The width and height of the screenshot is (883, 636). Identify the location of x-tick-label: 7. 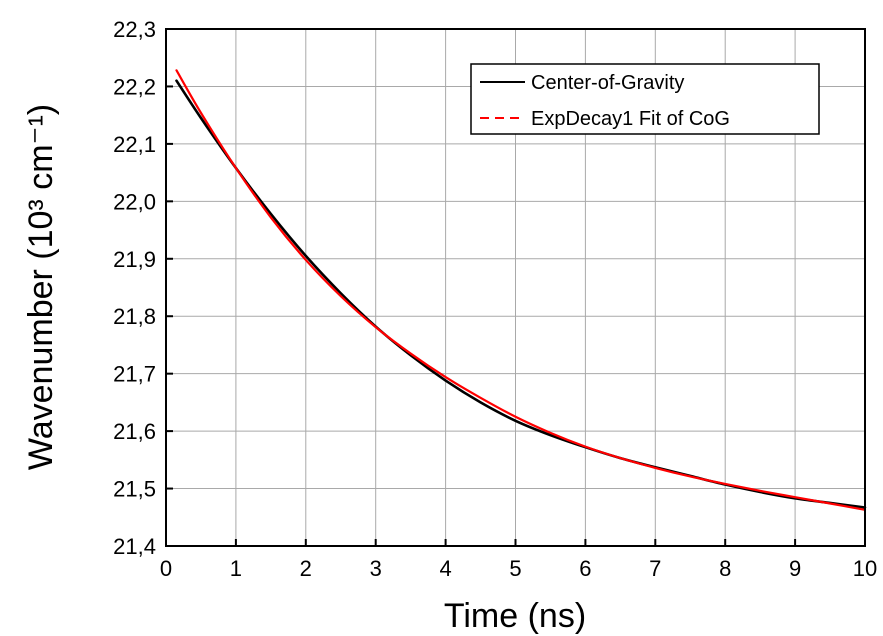
(655, 568).